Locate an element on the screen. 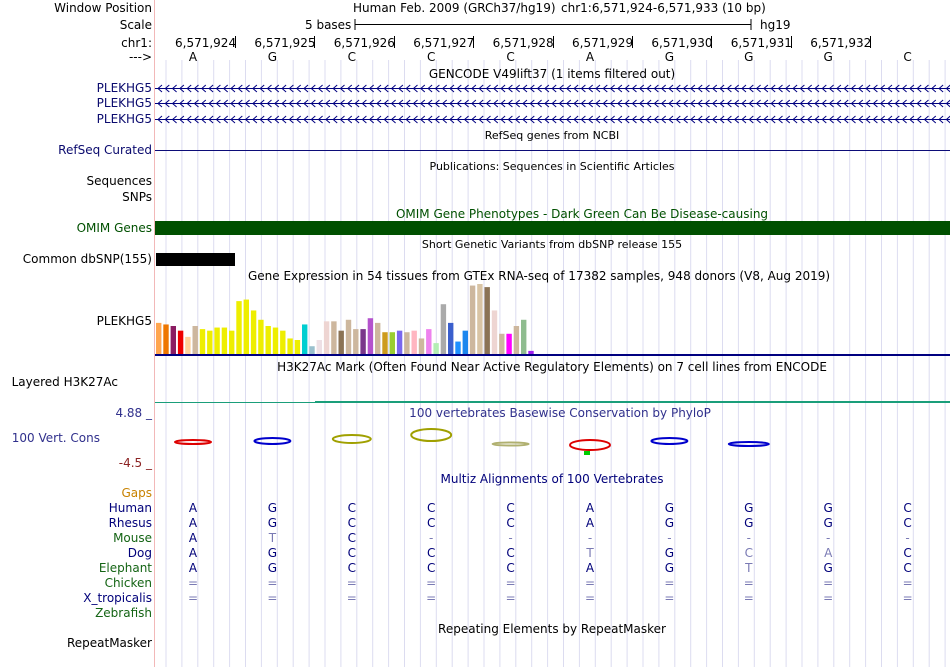 This screenshot has width=950, height=667. ruler-tick-label: 6,571,929 is located at coordinates (603, 43).